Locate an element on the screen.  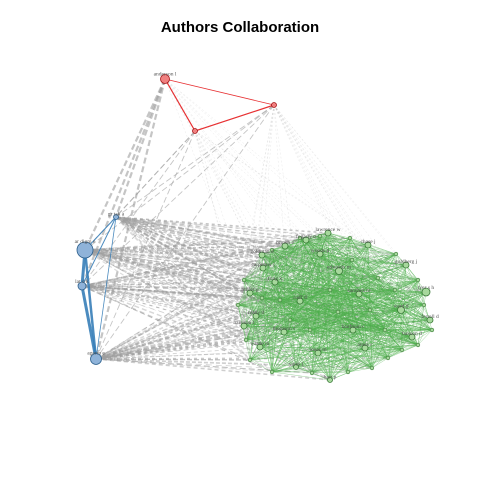
author-label: ready d is located at coordinates (256, 313).